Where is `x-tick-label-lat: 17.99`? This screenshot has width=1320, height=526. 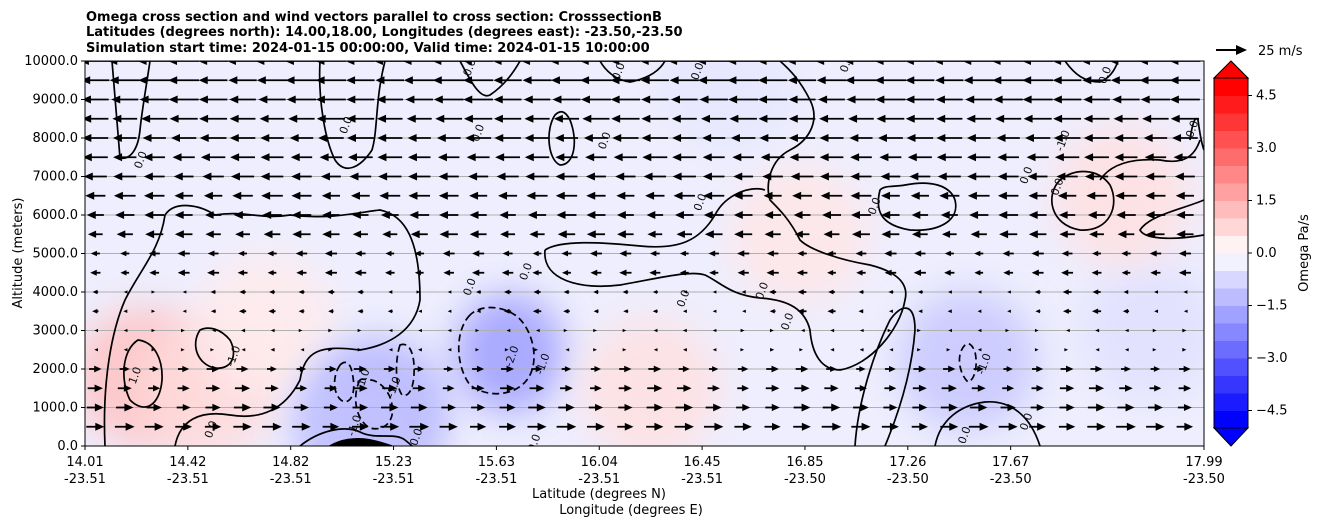
x-tick-label-lat: 17.99 is located at coordinates (1203, 462).